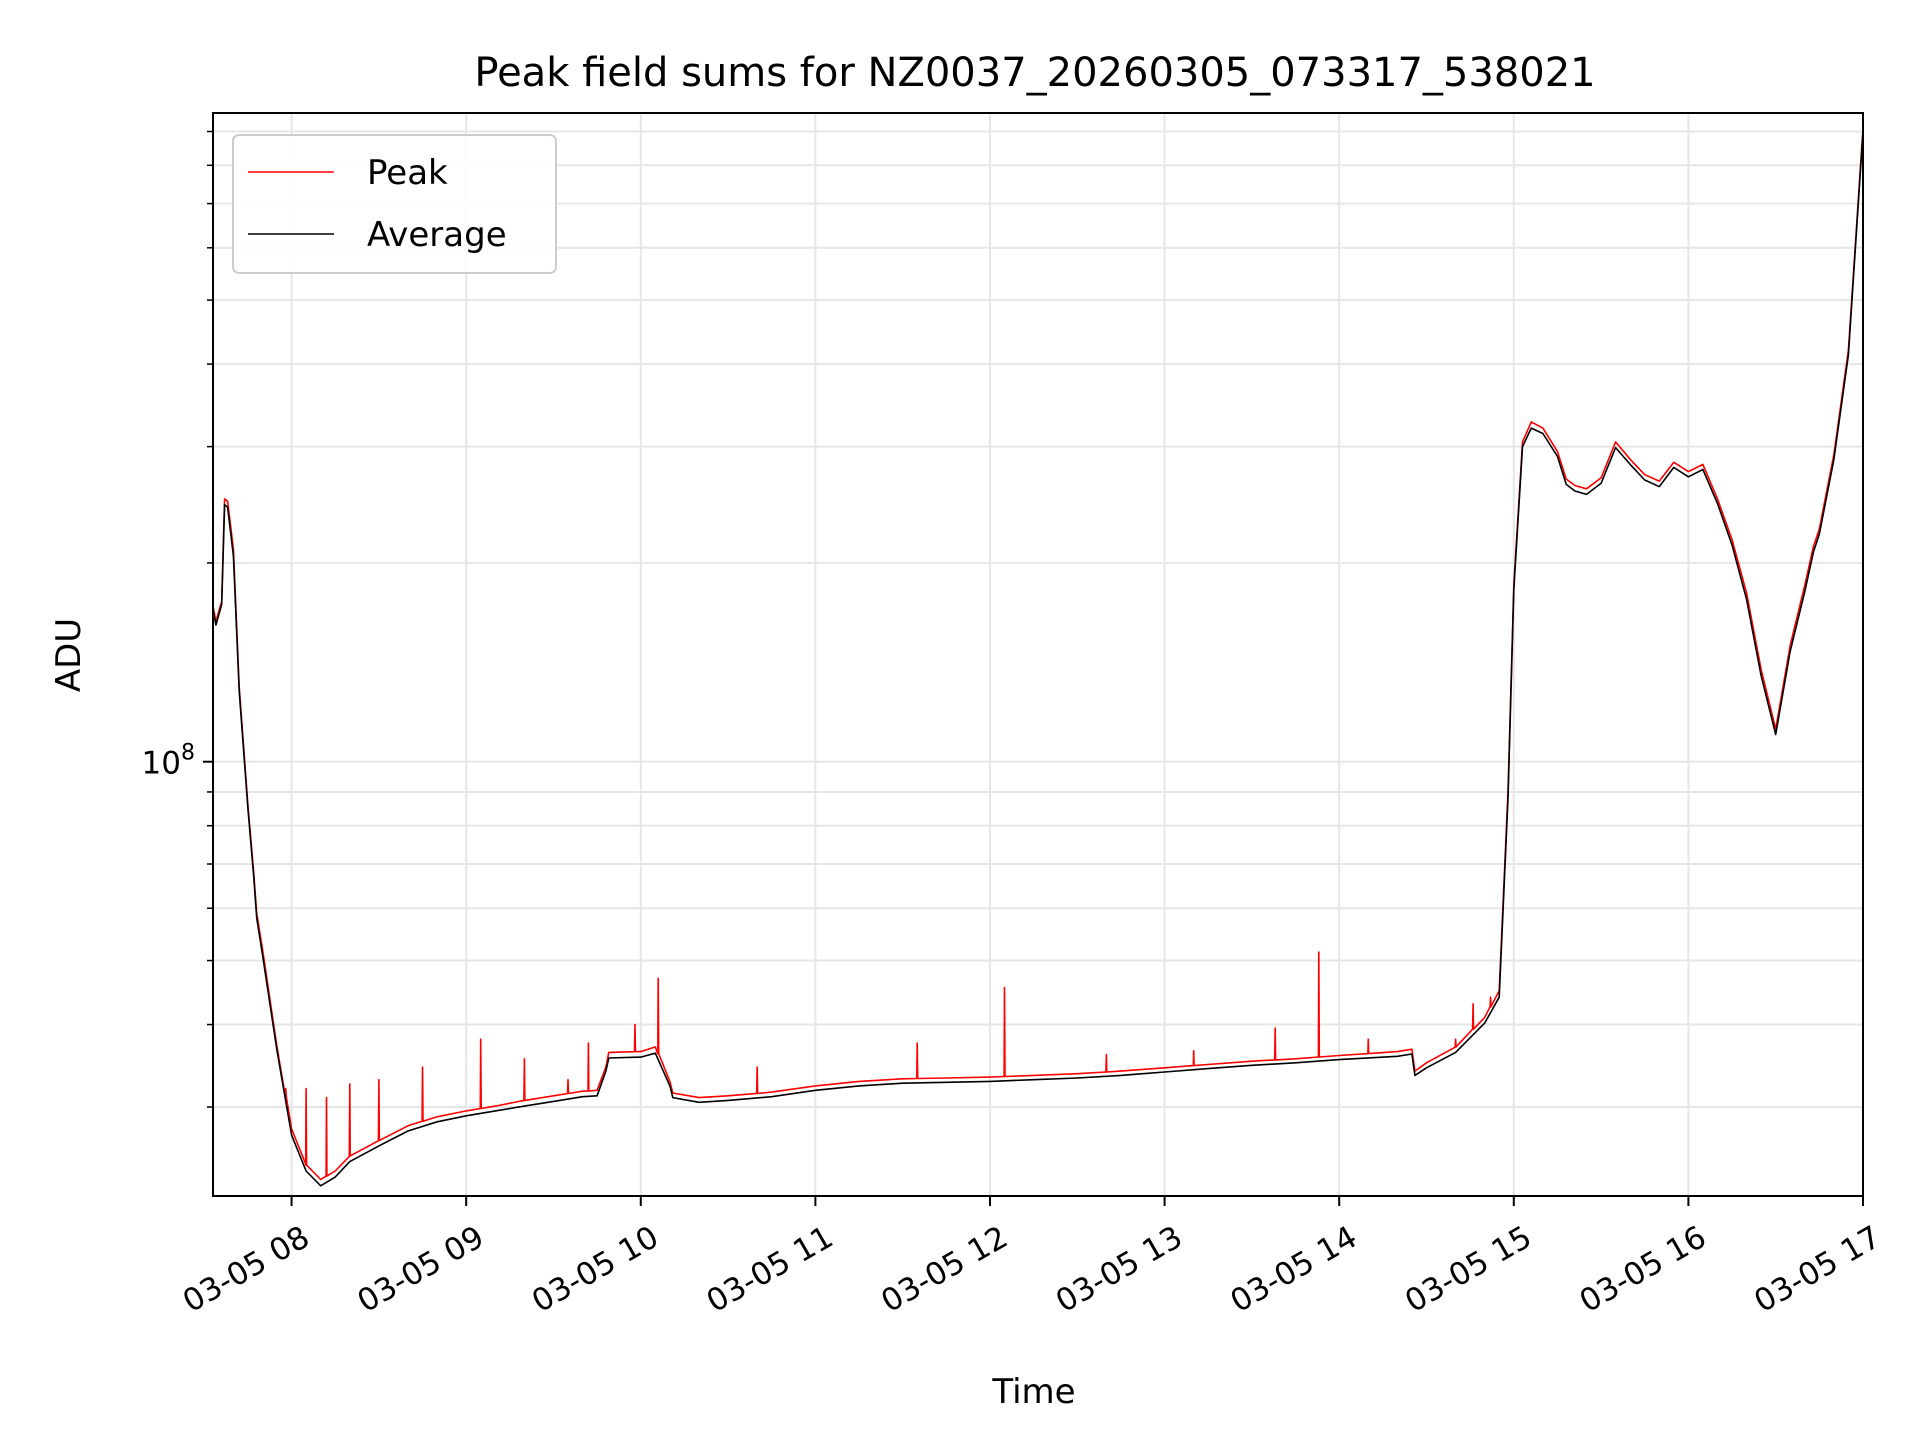  What do you see at coordinates (595, 1269) in the screenshot?
I see `x-tick-label: 03-05 10` at bounding box center [595, 1269].